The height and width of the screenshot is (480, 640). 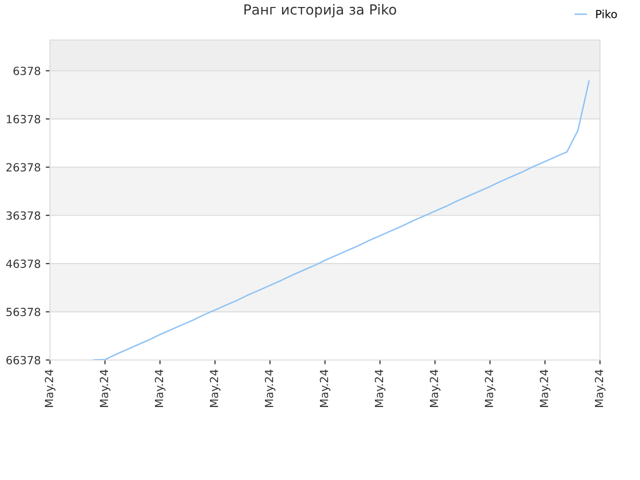 I want to click on y-tick-label: 6378, so click(x=26, y=71).